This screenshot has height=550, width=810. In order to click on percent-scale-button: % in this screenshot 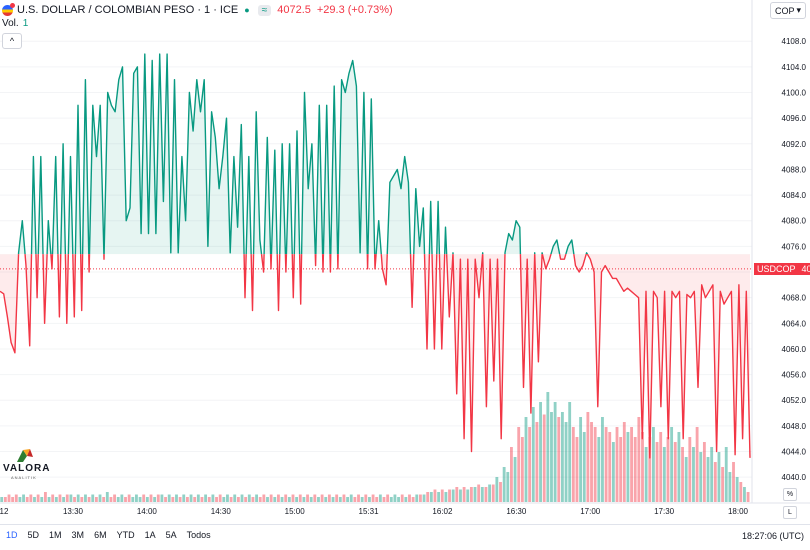, I will do `click(790, 494)`.